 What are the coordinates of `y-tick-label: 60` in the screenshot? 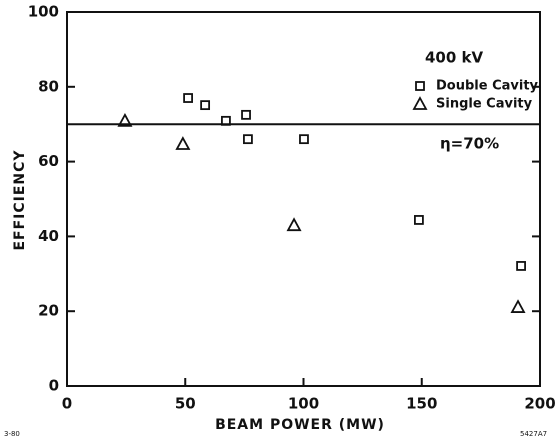 It's located at (48, 161).